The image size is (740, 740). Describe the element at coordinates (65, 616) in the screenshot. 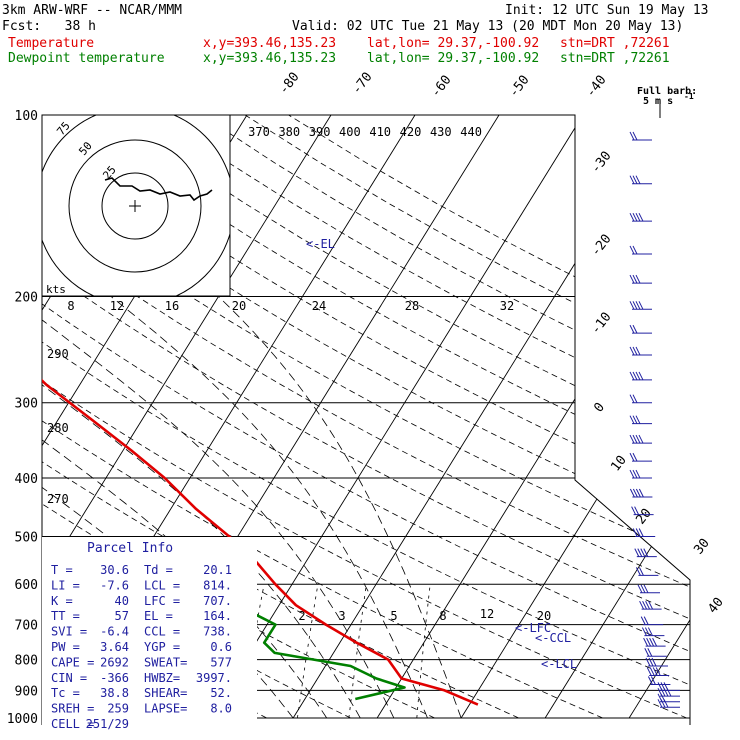

I see `parcel-info-label: TT =` at that location.